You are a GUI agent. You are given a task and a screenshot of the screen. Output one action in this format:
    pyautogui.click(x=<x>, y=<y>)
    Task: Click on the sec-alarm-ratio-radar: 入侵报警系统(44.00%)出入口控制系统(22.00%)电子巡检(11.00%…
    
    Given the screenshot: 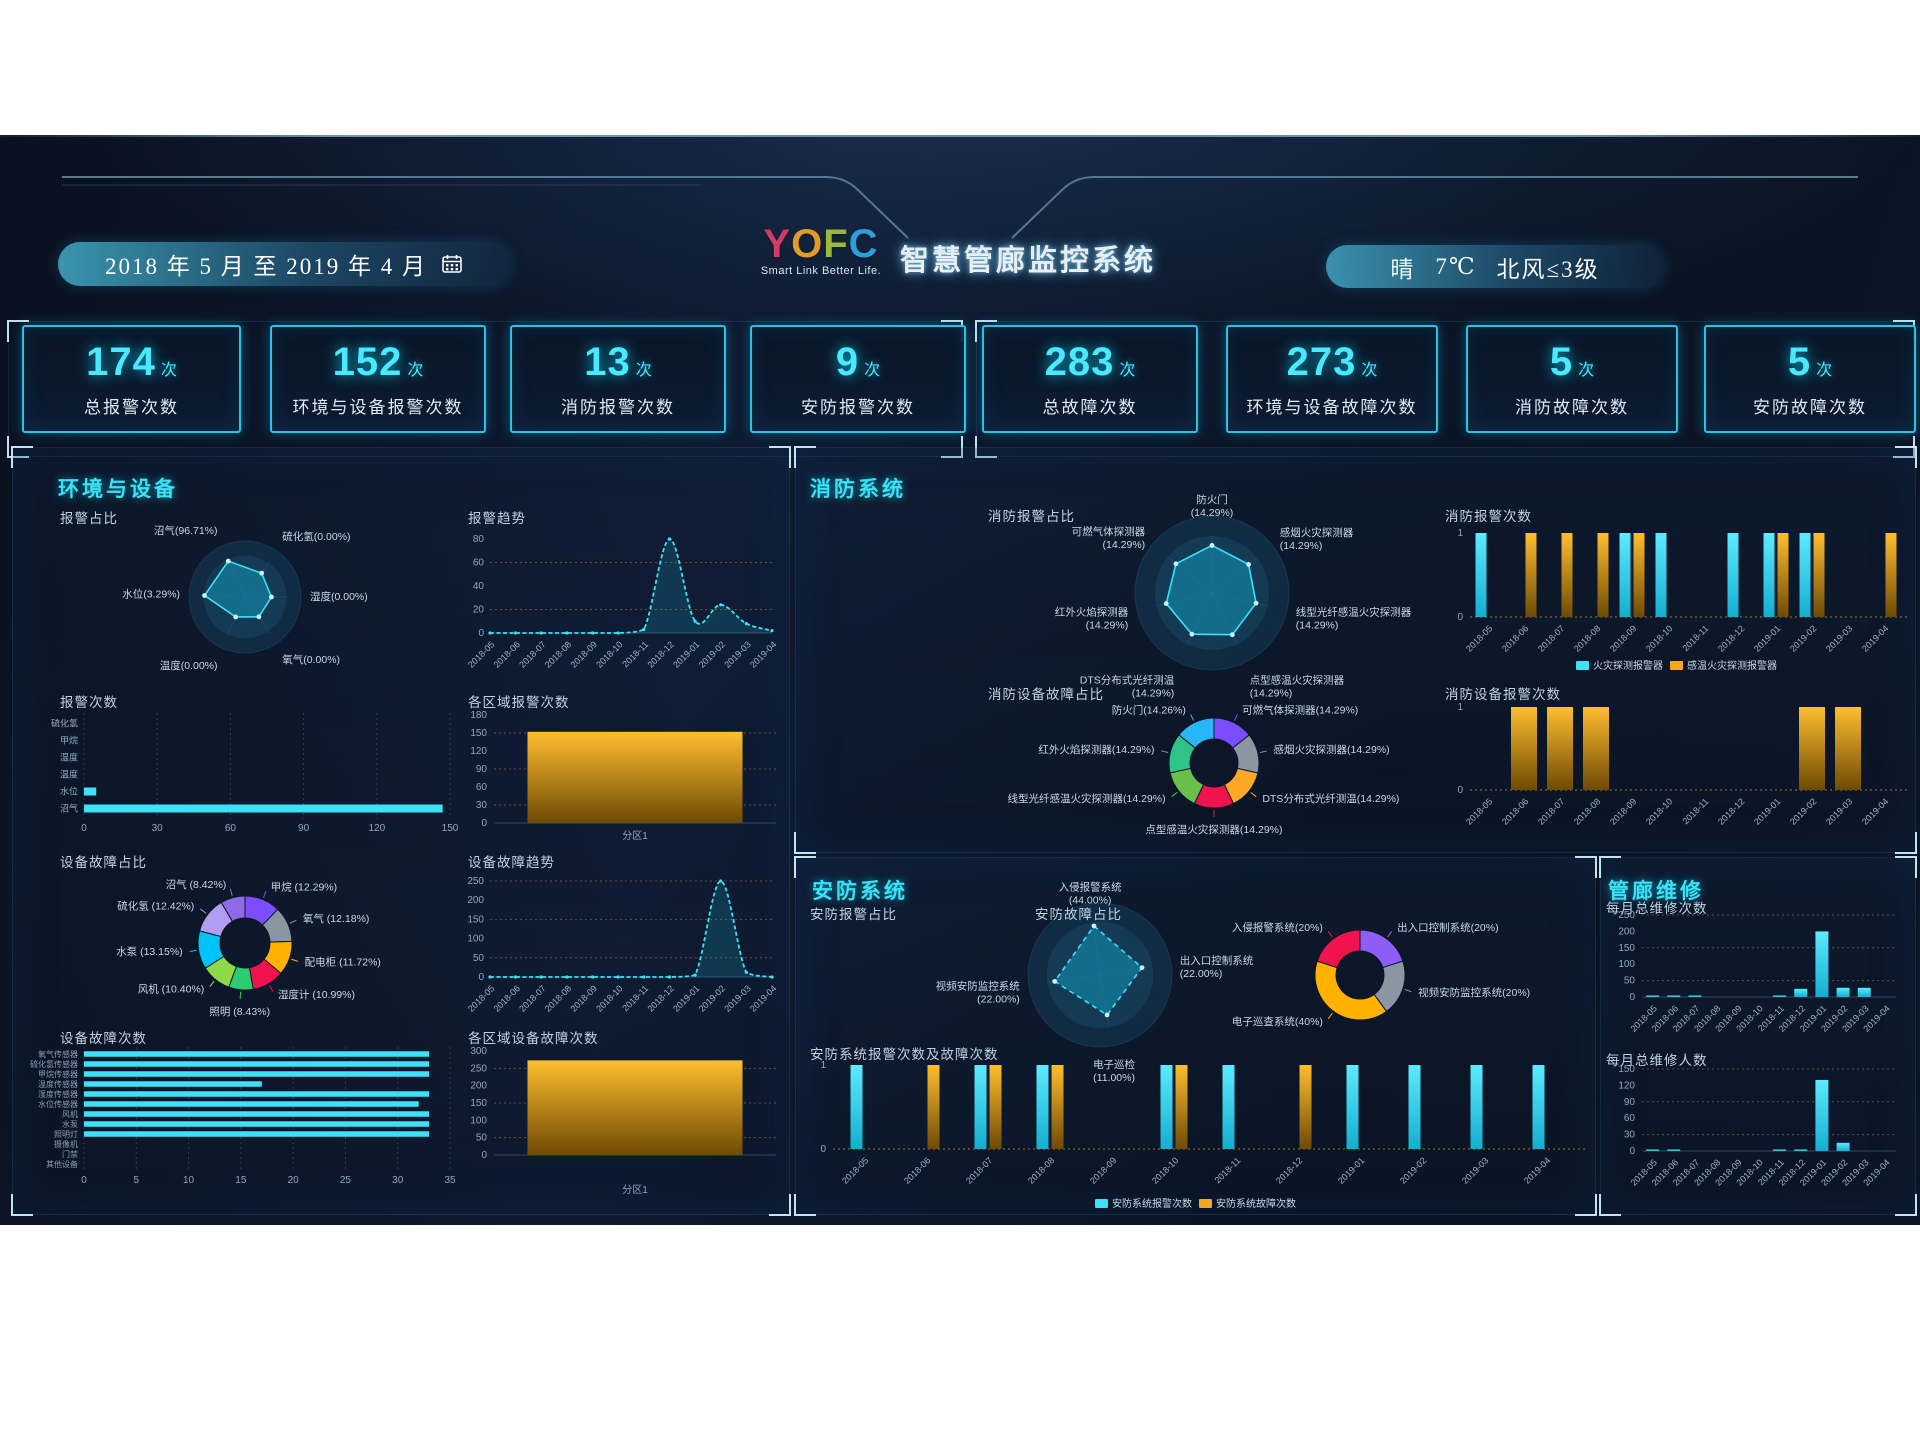 What is the action you would take?
    pyautogui.click(x=1047, y=989)
    